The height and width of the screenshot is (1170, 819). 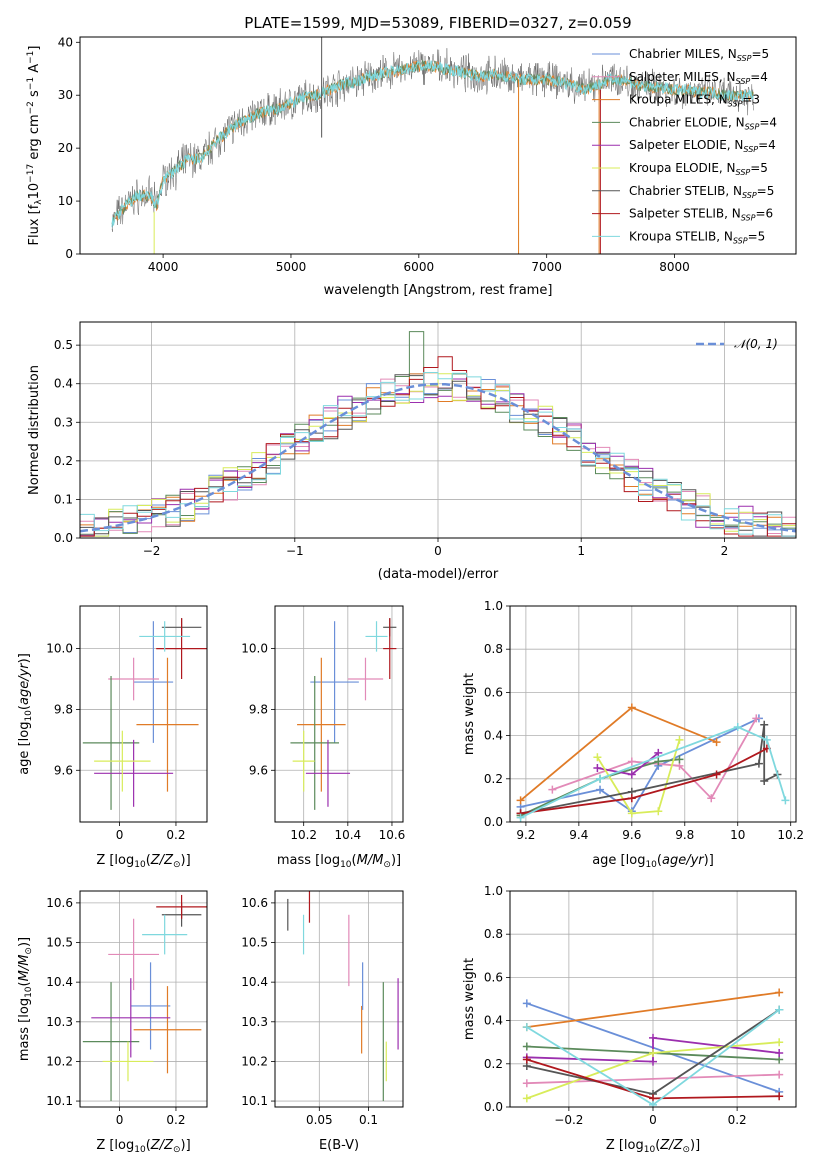 What do you see at coordinates (709, 860) in the screenshot?
I see `label-part: )]` at bounding box center [709, 860].